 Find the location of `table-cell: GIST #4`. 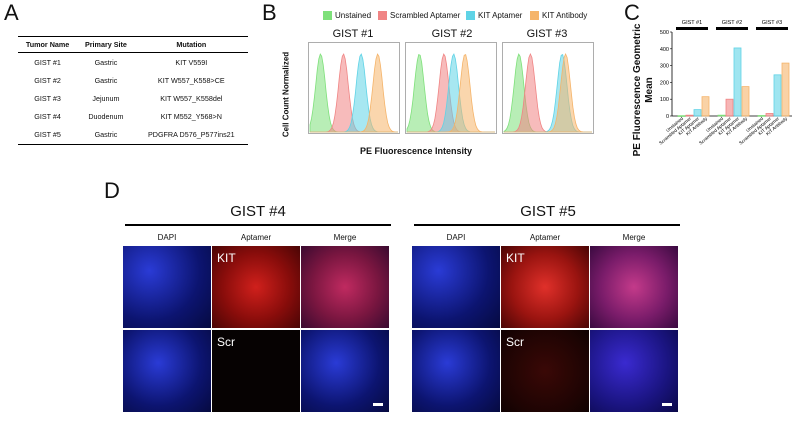

table-cell: GIST #4 is located at coordinates (47, 117).